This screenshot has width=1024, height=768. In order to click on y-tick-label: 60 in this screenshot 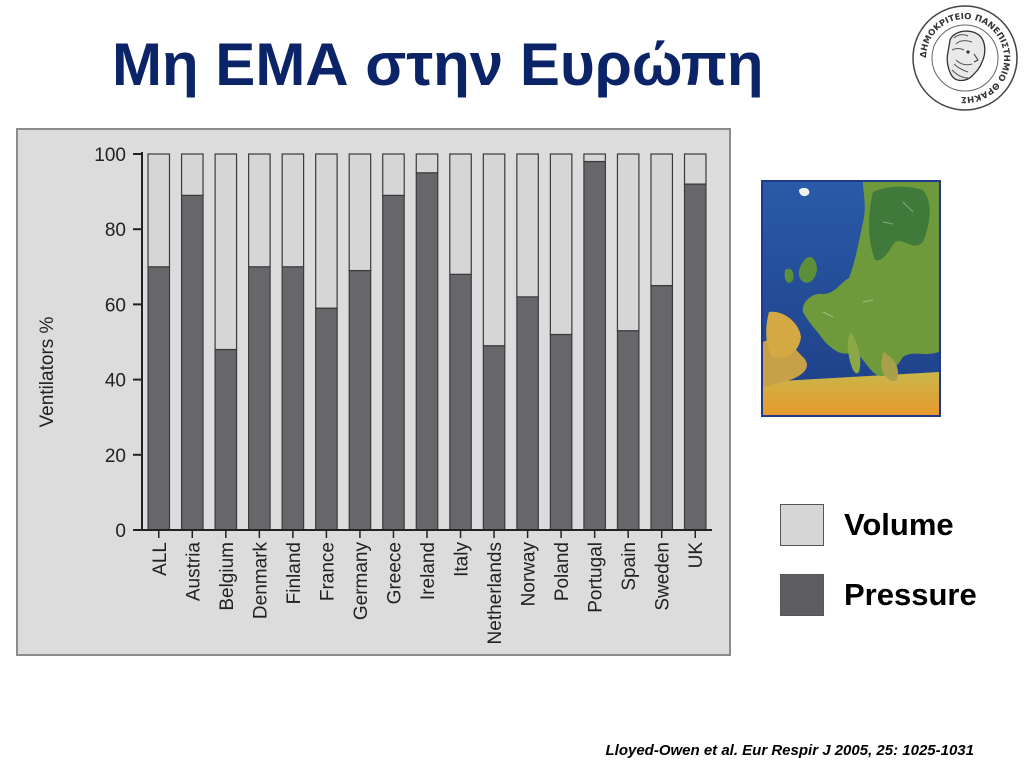, I will do `click(115, 305)`.